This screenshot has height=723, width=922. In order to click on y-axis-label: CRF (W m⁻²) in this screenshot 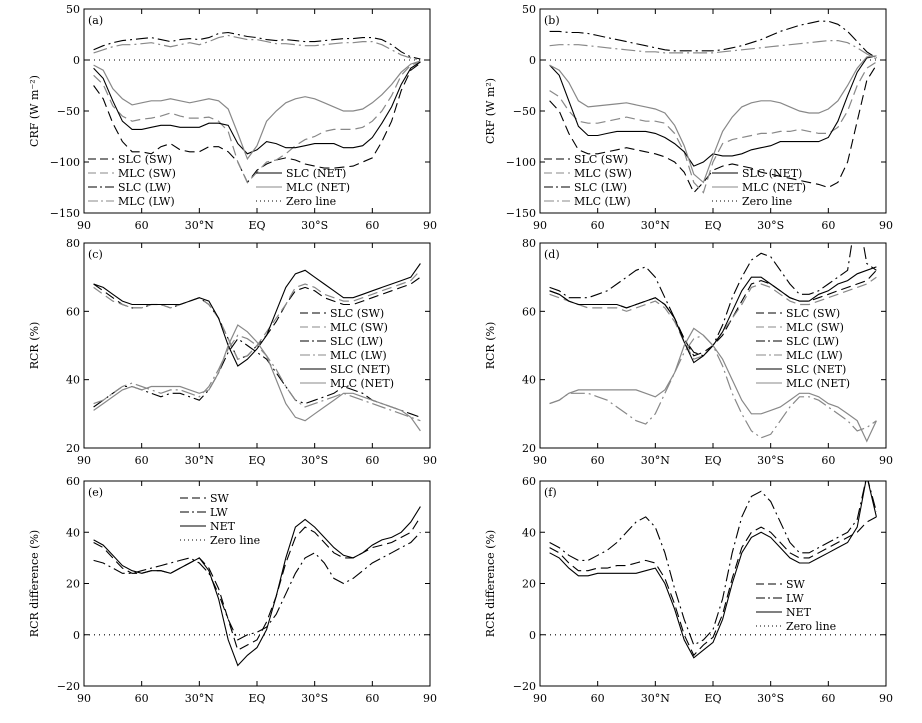, I will do `click(34, 111)`.